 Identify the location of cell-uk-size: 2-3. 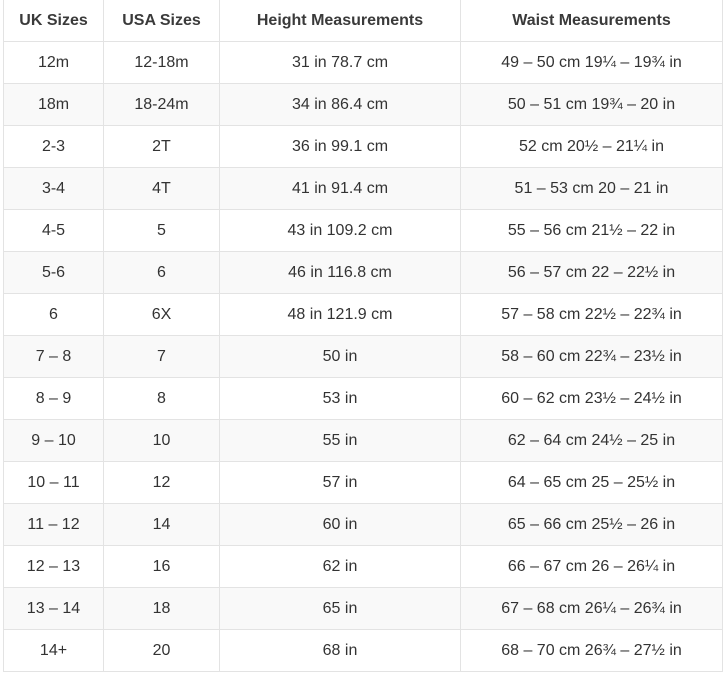
(53, 146).